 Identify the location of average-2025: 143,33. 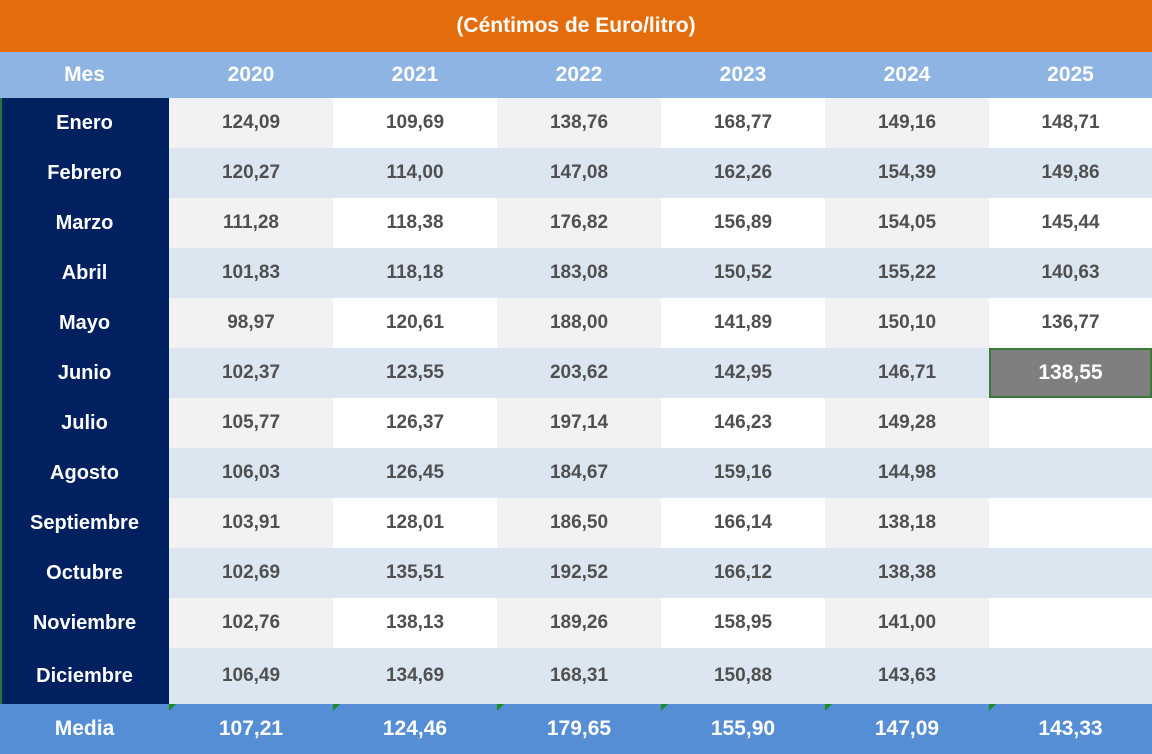
(1070, 729).